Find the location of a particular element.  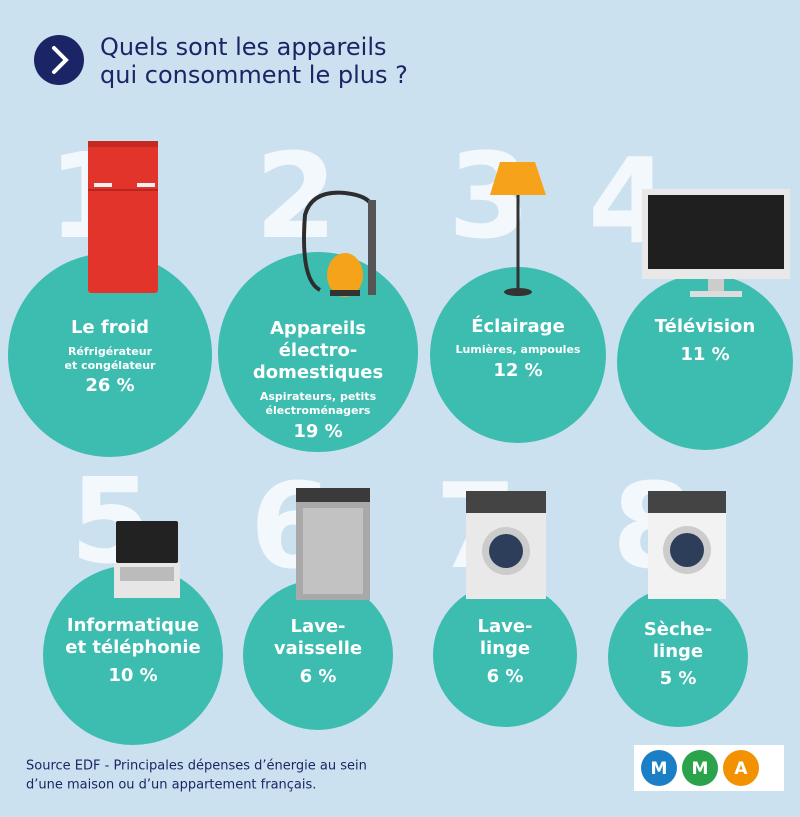

item-detail: électroménagers is located at coordinates (318, 410).